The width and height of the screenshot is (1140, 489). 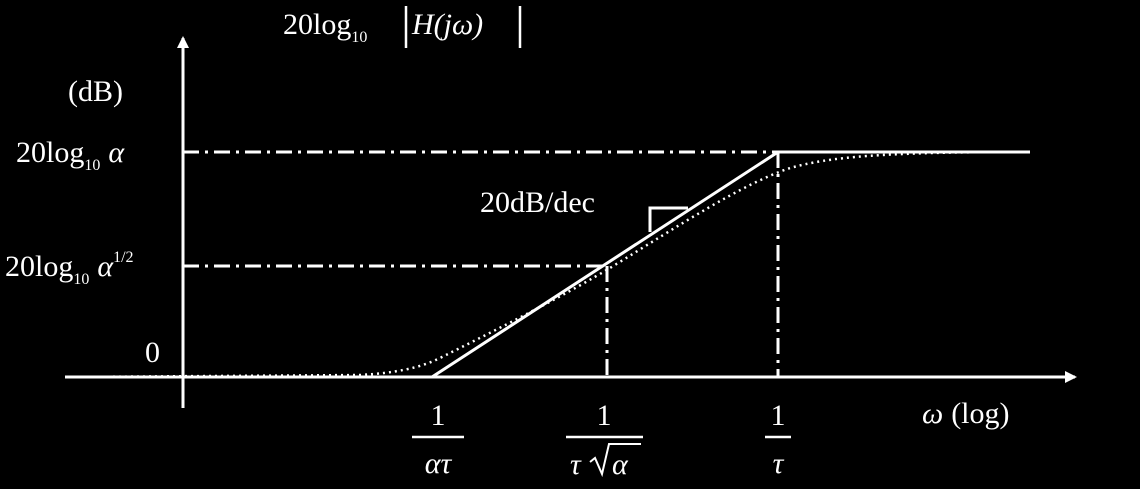 I want to click on sqrt-radical-sign, so click(x=615, y=460).